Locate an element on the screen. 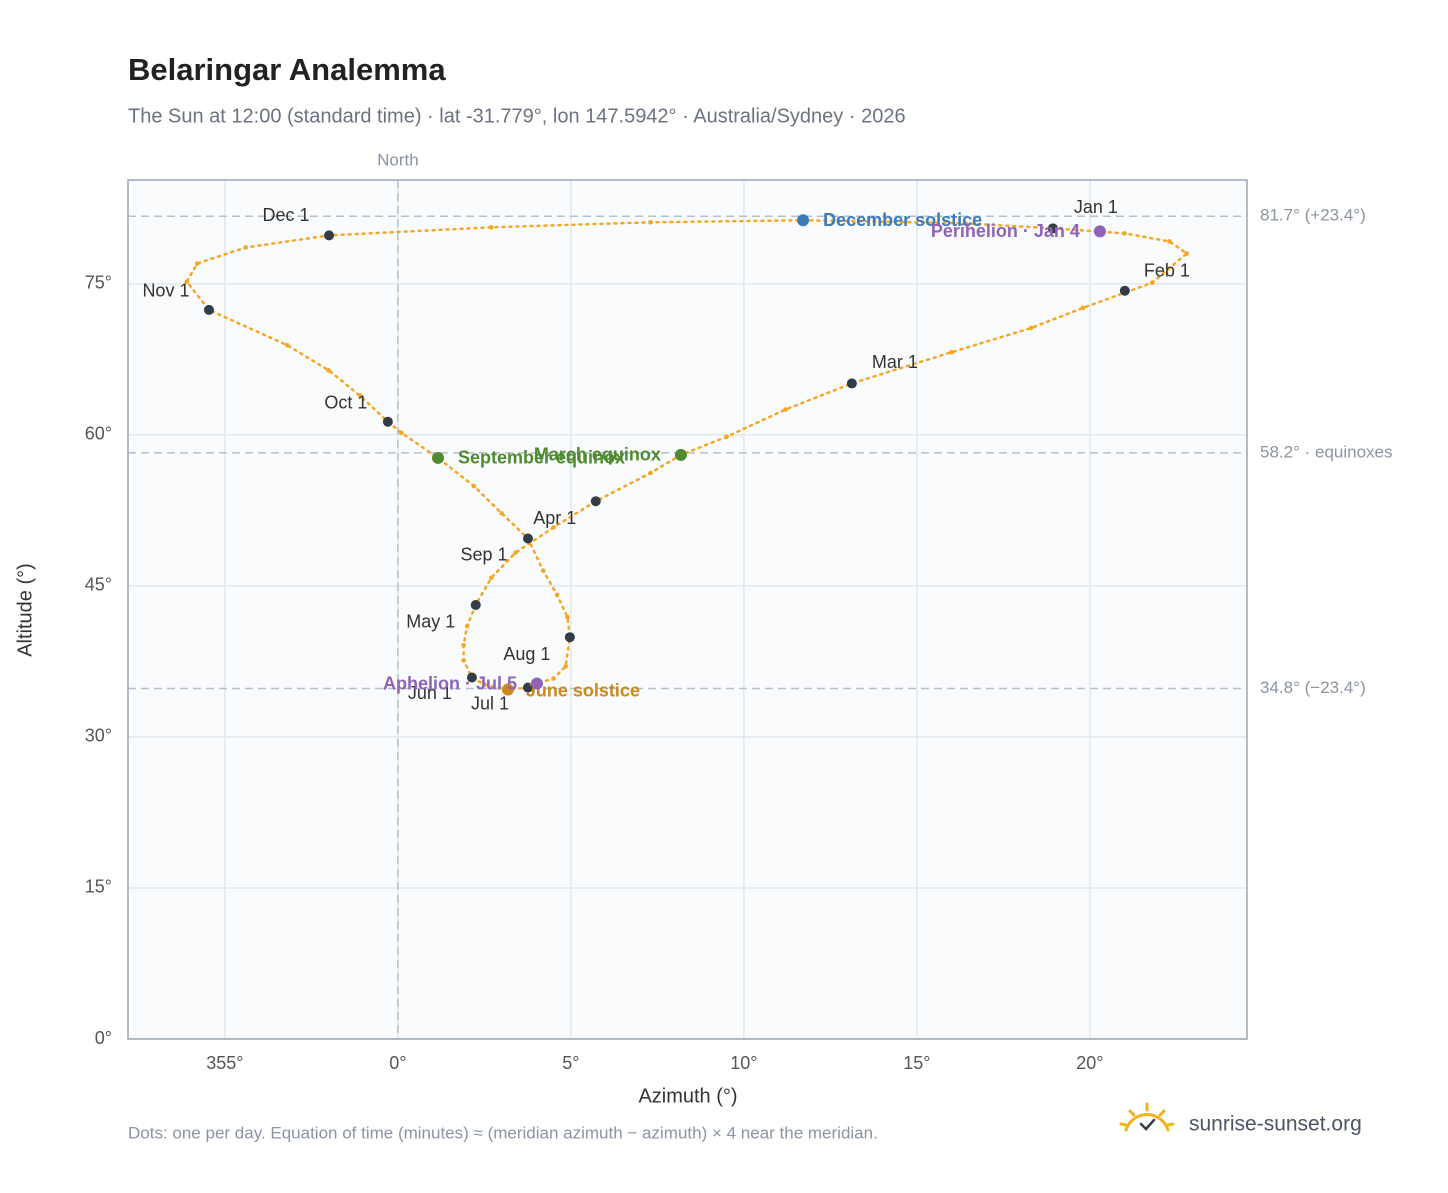 The height and width of the screenshot is (1193, 1448). x-tick-label: 15° is located at coordinates (916, 1063).